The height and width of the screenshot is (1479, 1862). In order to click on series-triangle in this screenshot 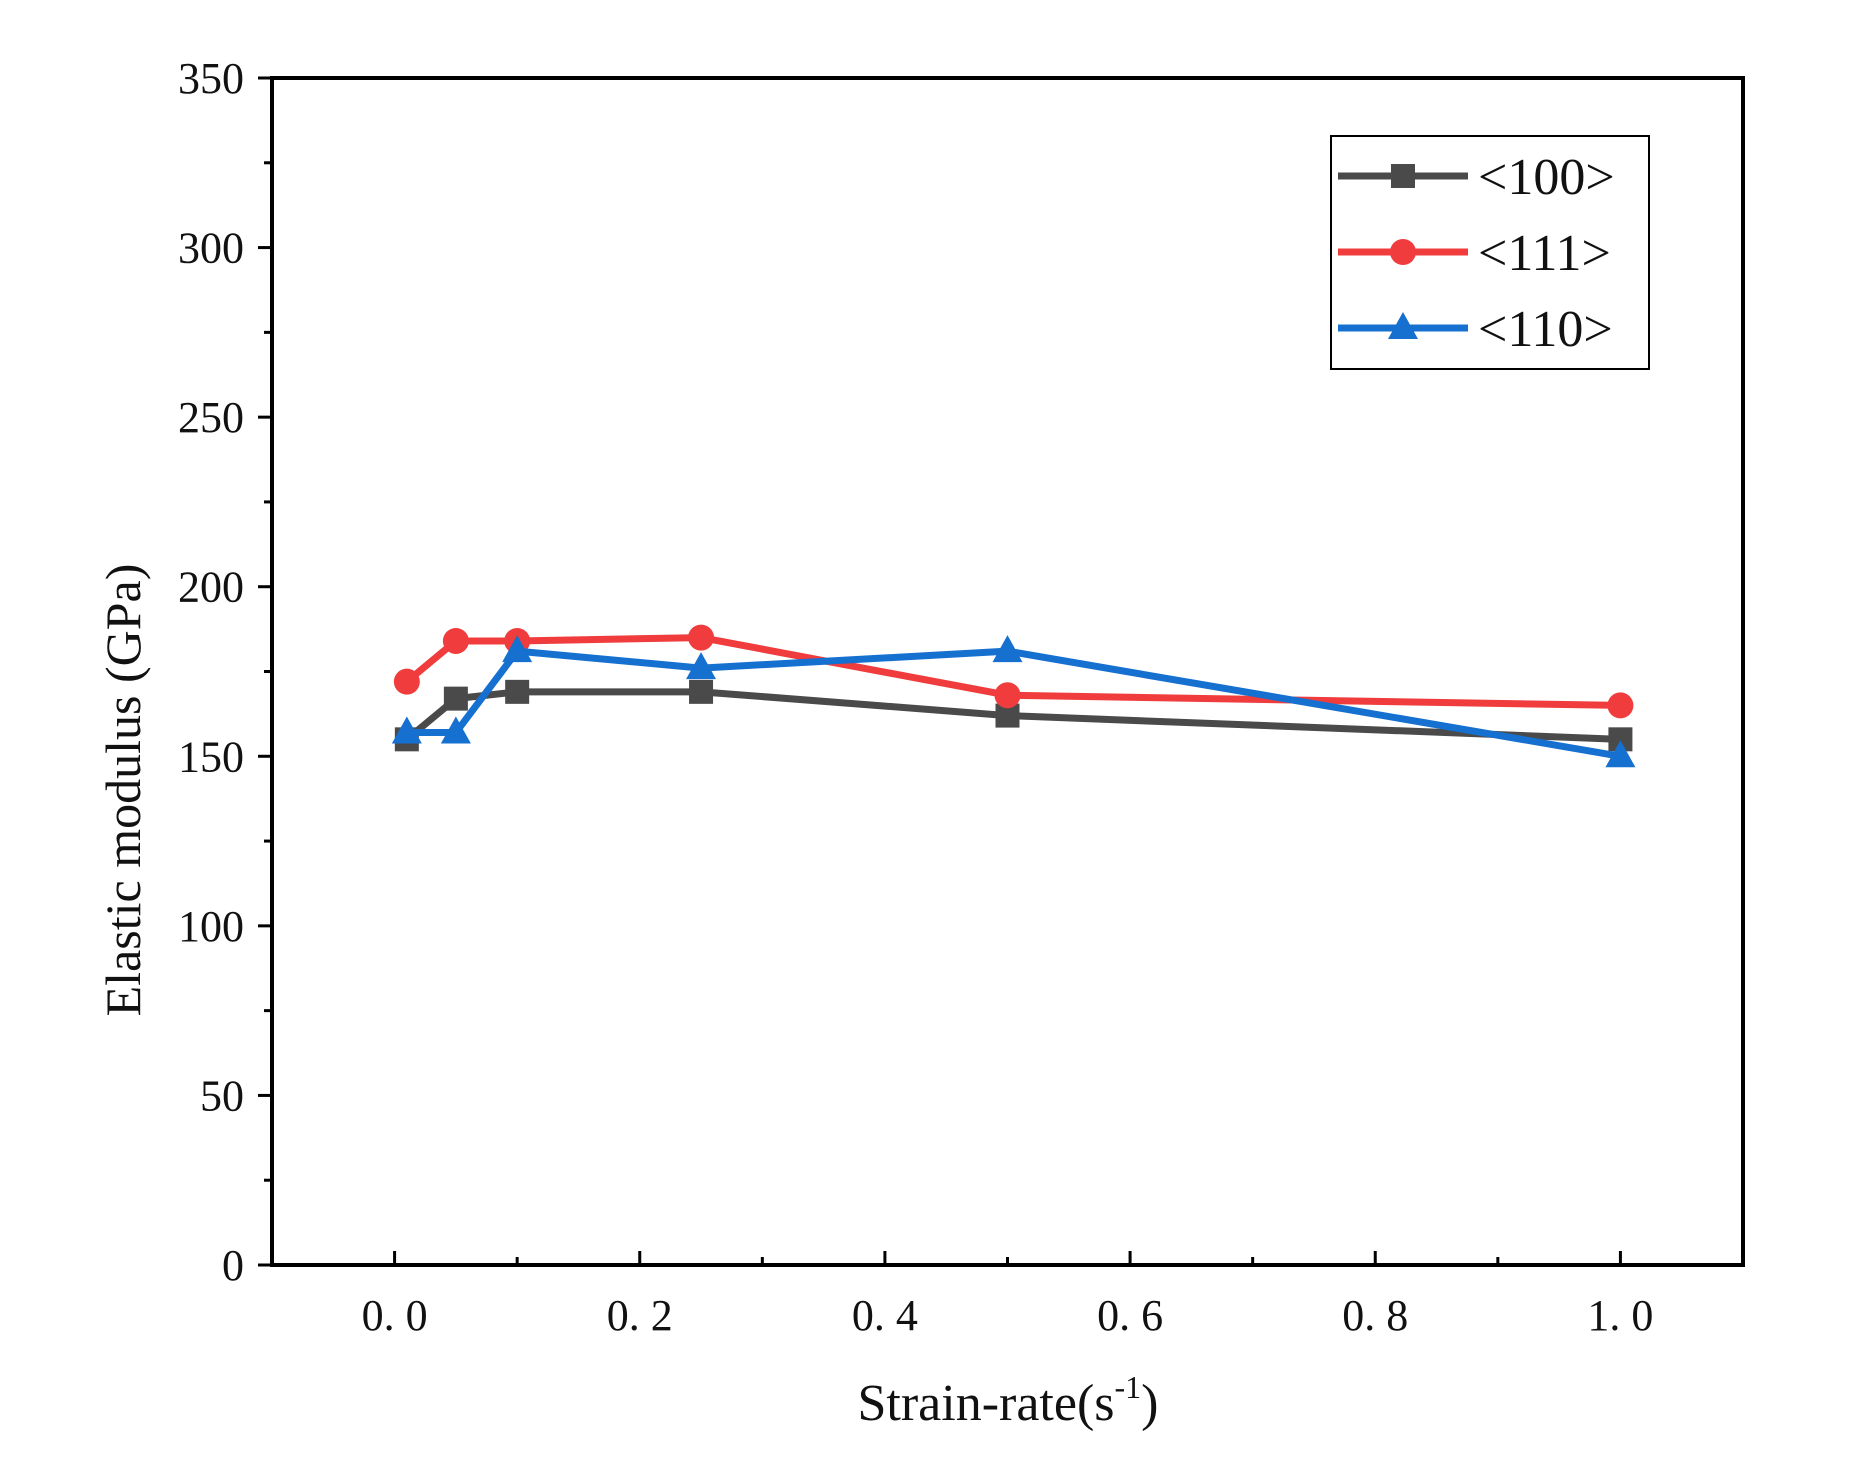, I will do `click(1013, 701)`.